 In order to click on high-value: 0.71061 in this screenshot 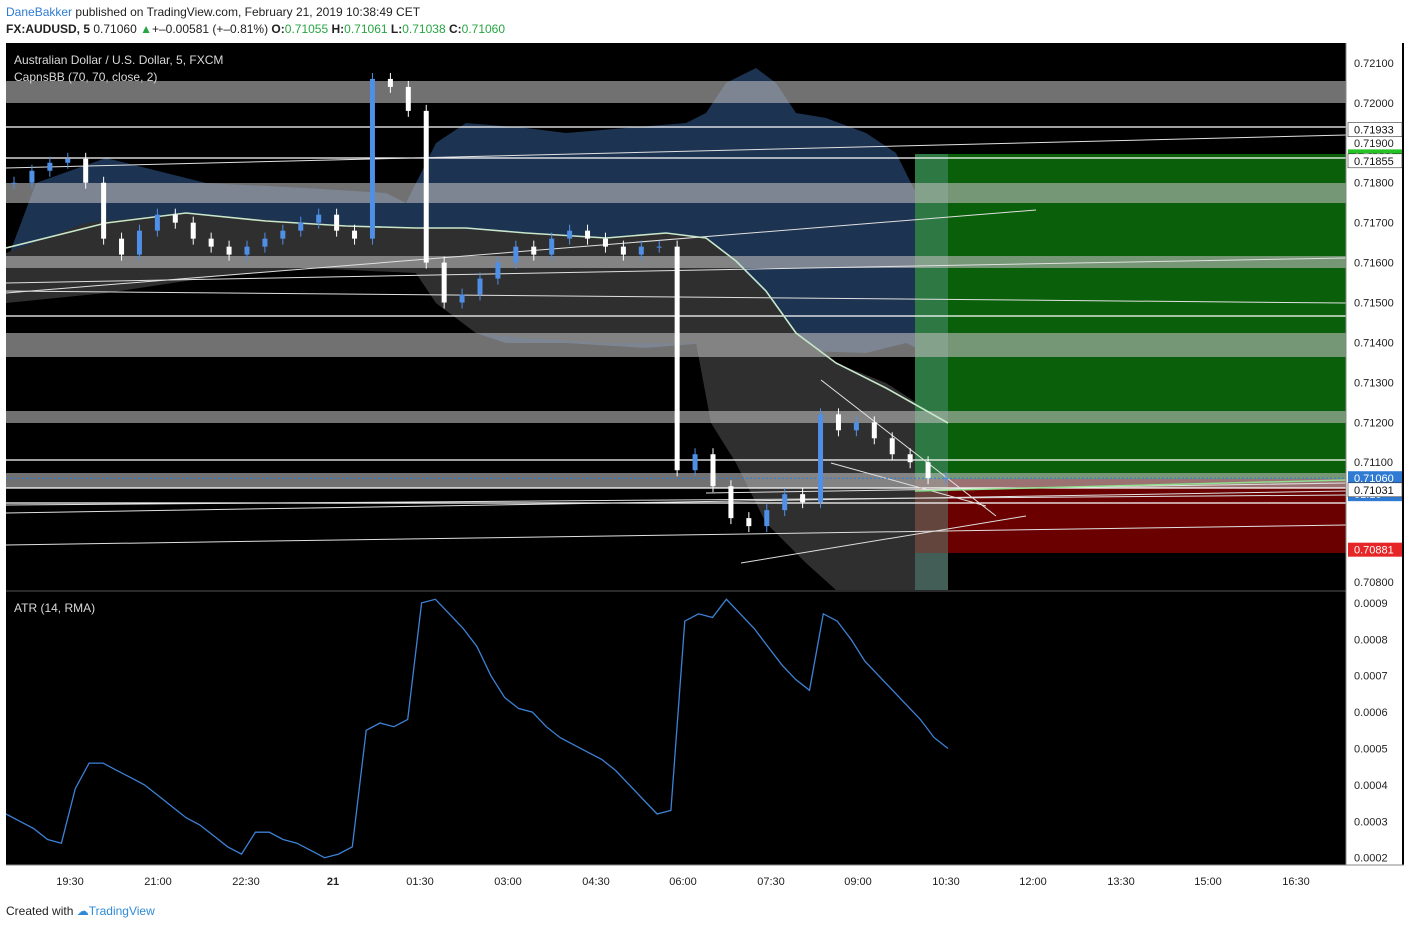, I will do `click(366, 29)`.